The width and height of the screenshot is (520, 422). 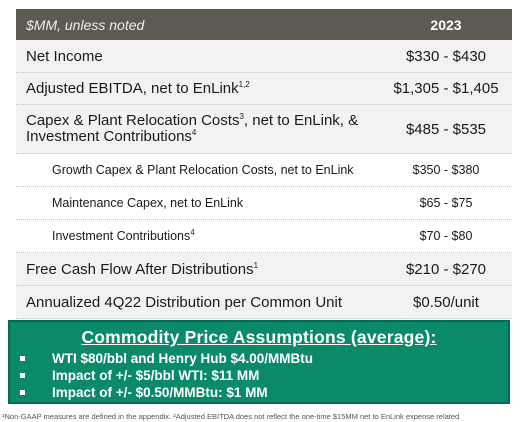 What do you see at coordinates (446, 269) in the screenshot?
I see `row-value: $210 - $270` at bounding box center [446, 269].